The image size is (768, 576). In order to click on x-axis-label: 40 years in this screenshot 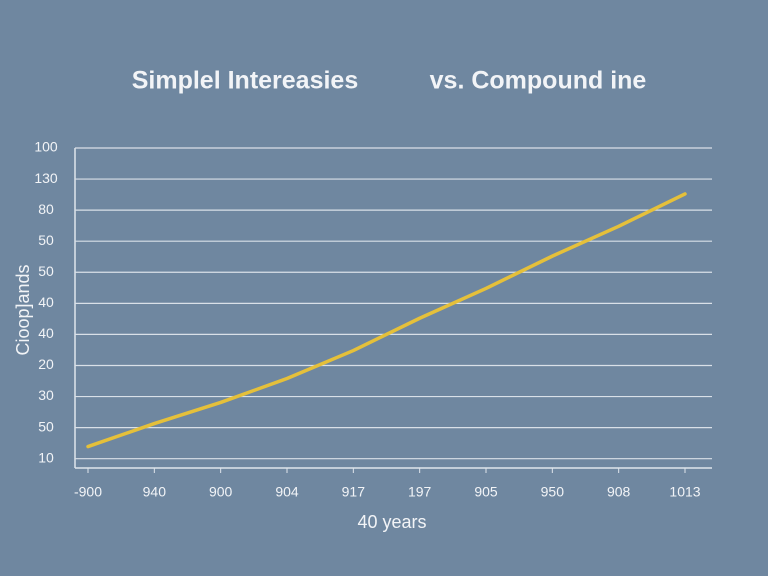, I will do `click(391, 522)`.